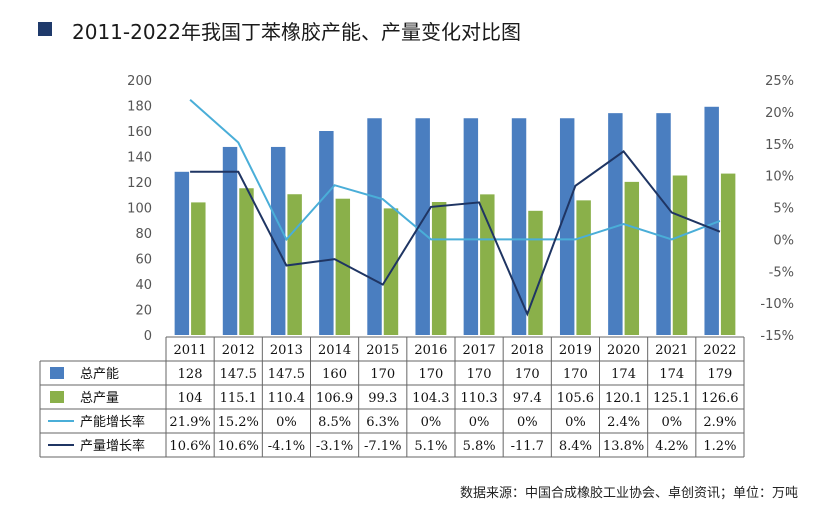 The height and width of the screenshot is (510, 824). What do you see at coordinates (286, 446) in the screenshot?
I see `table-cell: -4.1%` at bounding box center [286, 446].